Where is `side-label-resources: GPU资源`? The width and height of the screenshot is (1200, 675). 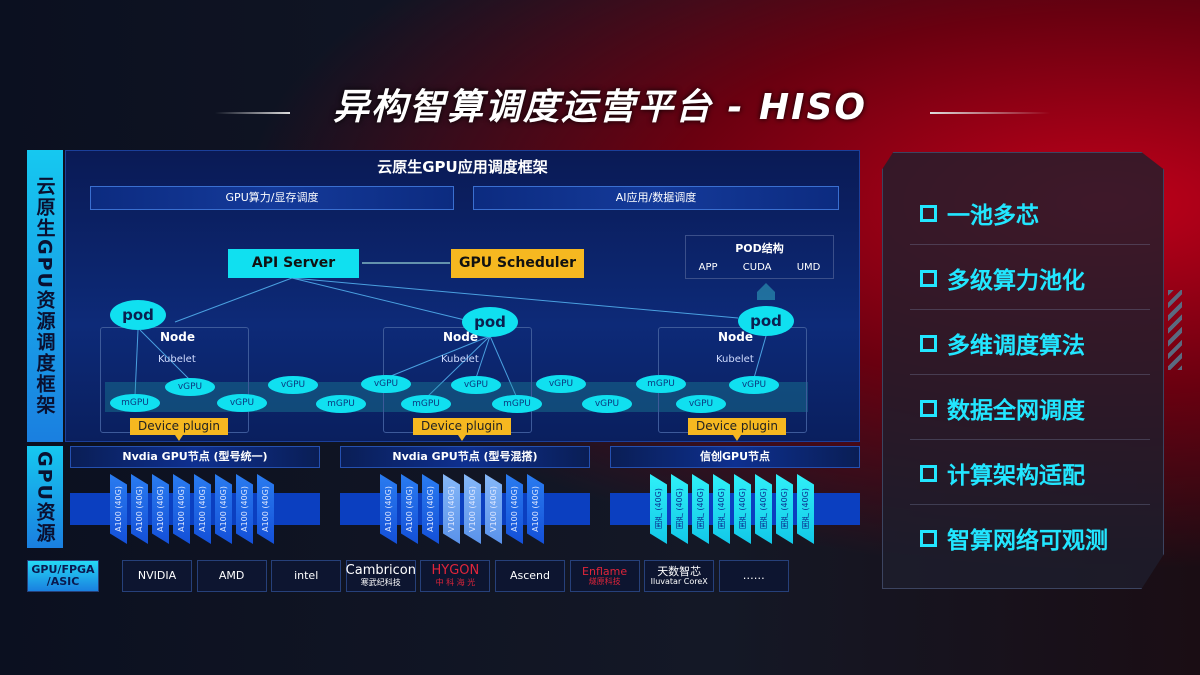
side-label-resources: GPU资源 is located at coordinates (45, 497).